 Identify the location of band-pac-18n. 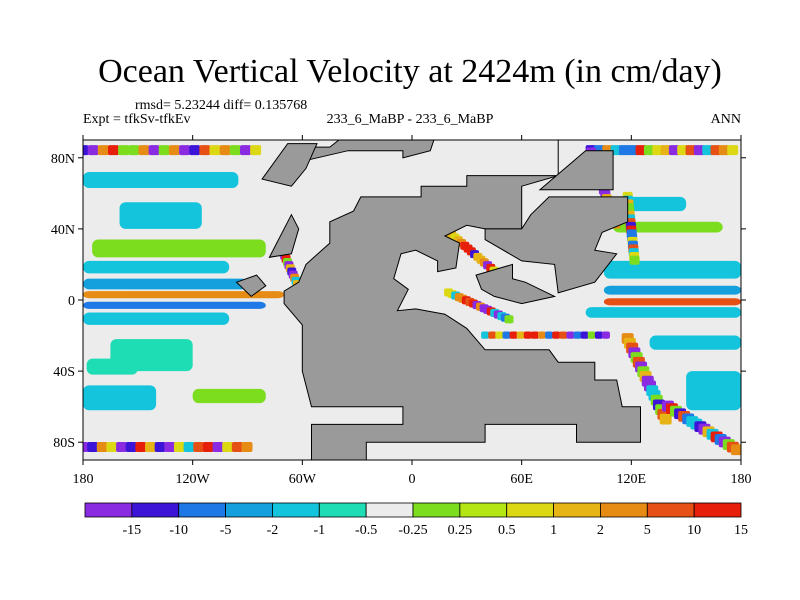
(156, 267).